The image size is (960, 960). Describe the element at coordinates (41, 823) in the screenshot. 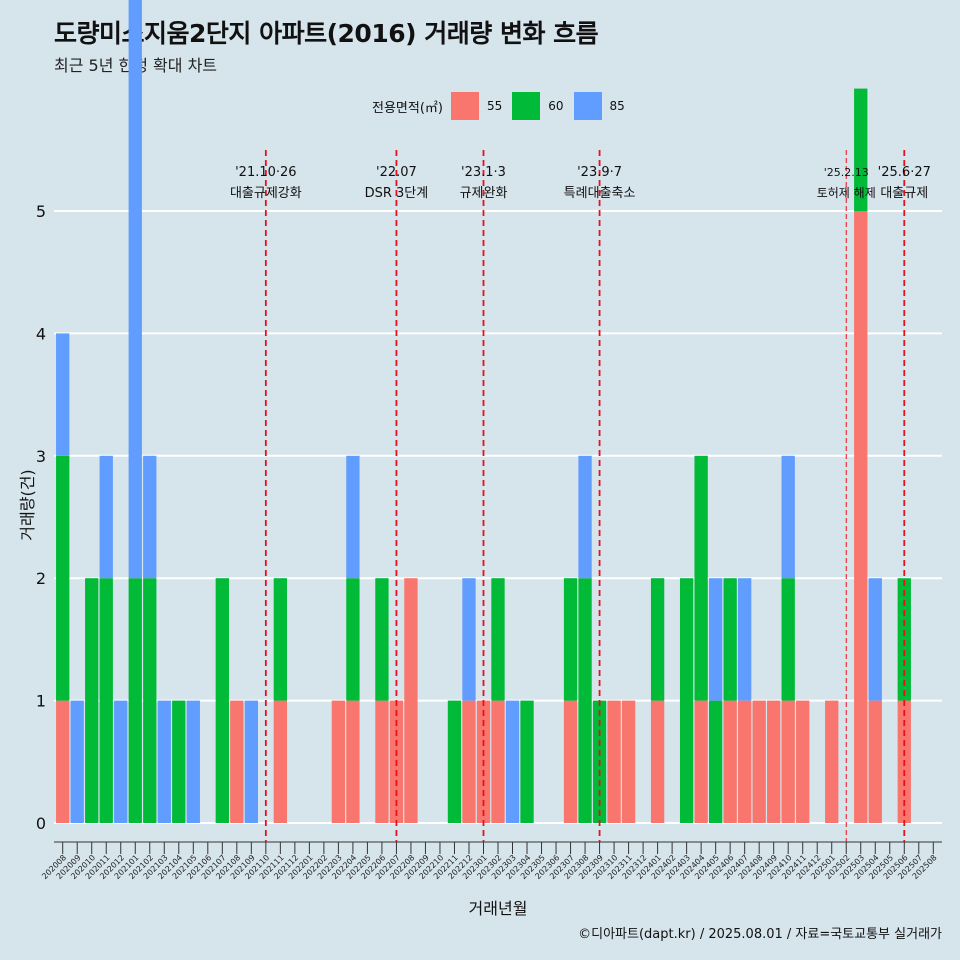

I see `y-tick-label: 0` at that location.